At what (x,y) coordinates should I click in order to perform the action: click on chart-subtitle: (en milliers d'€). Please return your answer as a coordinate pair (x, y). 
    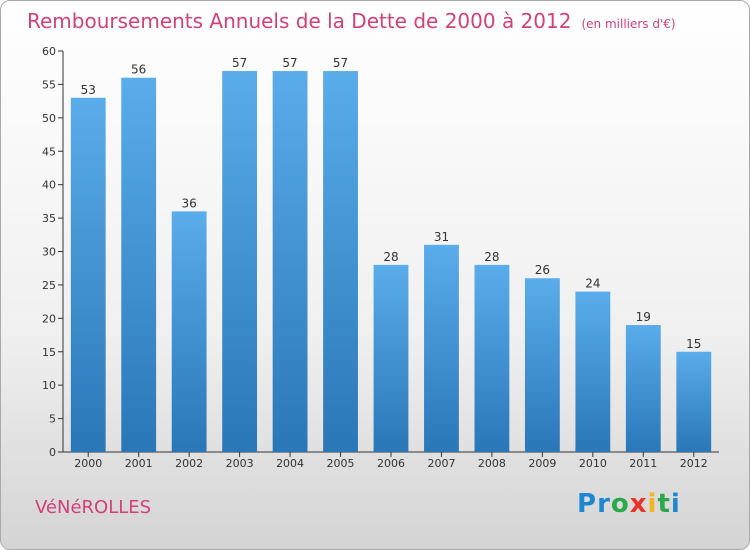
    Looking at the image, I should click on (628, 24).